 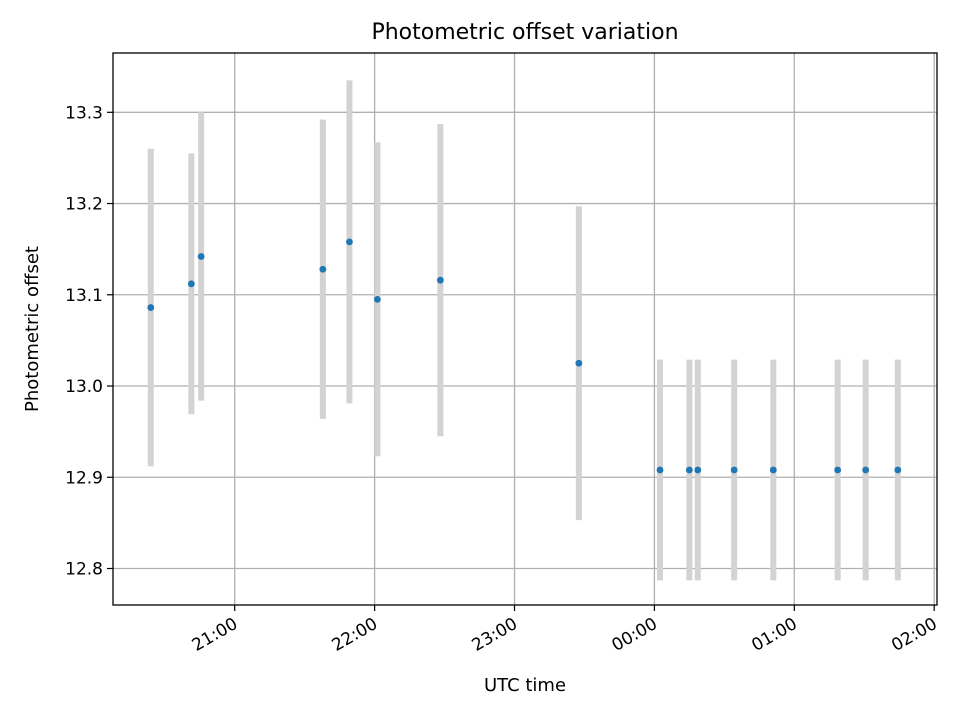 I want to click on y-tick-label: 13.1, so click(x=84, y=296).